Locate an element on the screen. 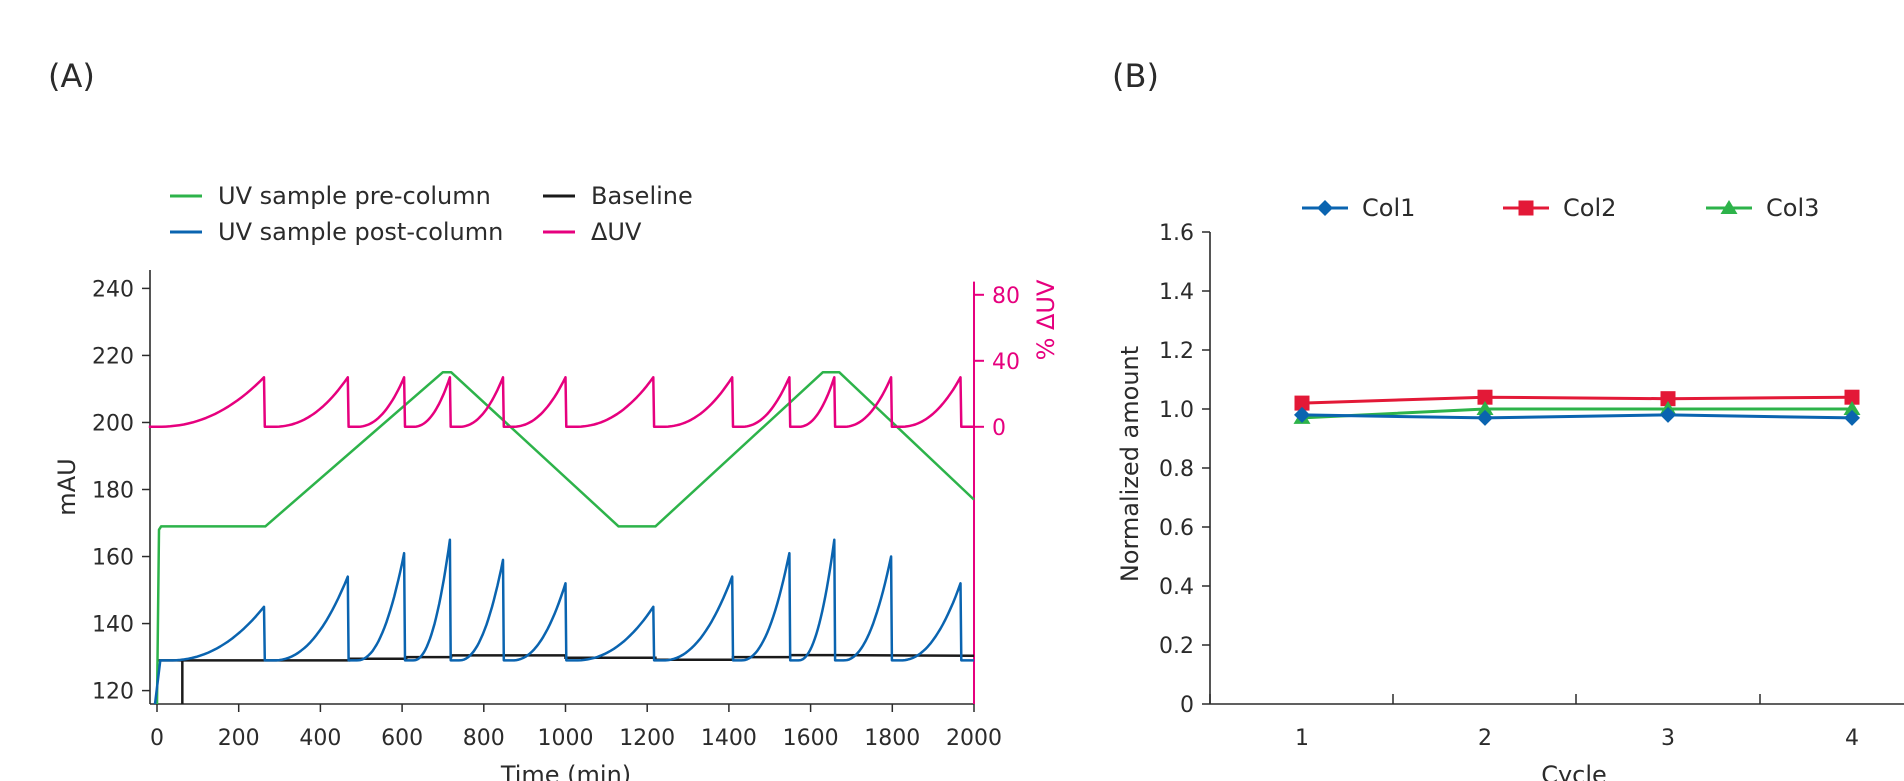  y-tick-label: 140 is located at coordinates (113, 625).